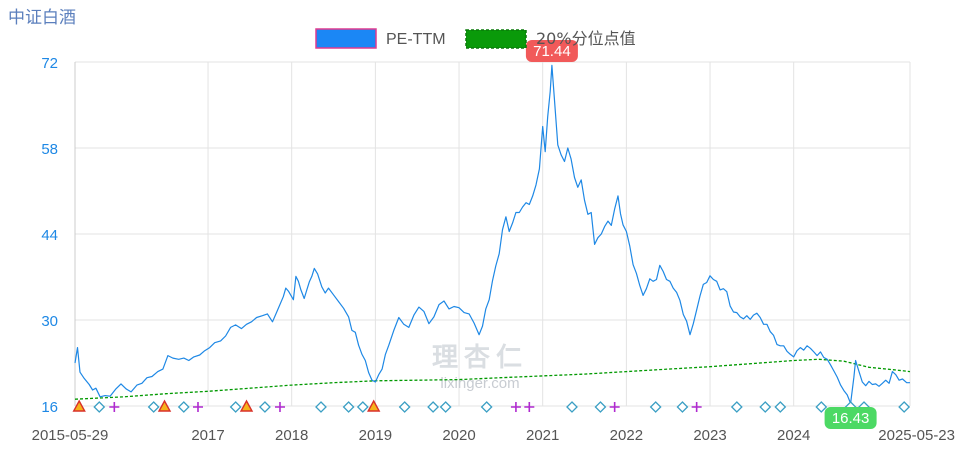  Describe the element at coordinates (49, 321) in the screenshot. I see `y-tick-label: 30` at that location.